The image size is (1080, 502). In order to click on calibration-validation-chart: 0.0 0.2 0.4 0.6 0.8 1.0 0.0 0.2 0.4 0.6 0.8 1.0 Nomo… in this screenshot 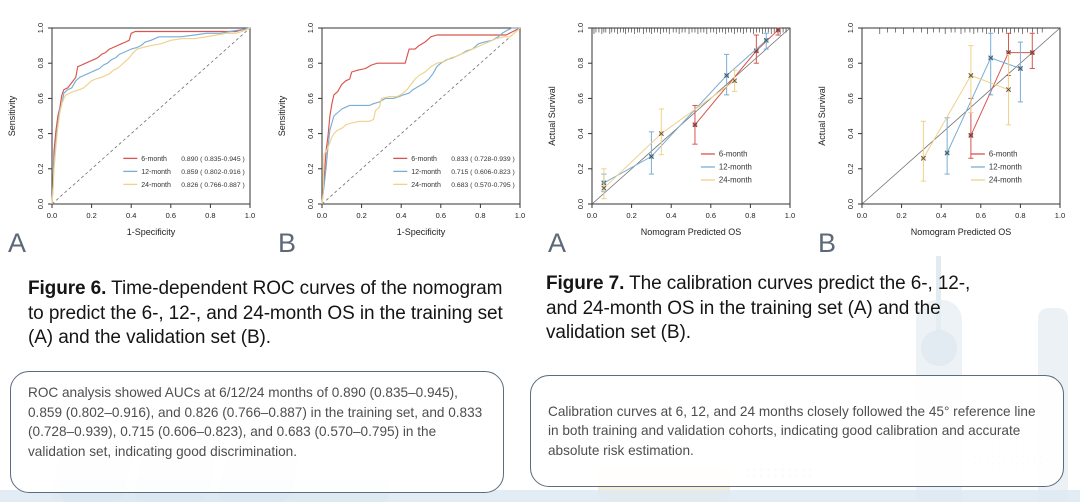, I will do `click(941, 140)`.